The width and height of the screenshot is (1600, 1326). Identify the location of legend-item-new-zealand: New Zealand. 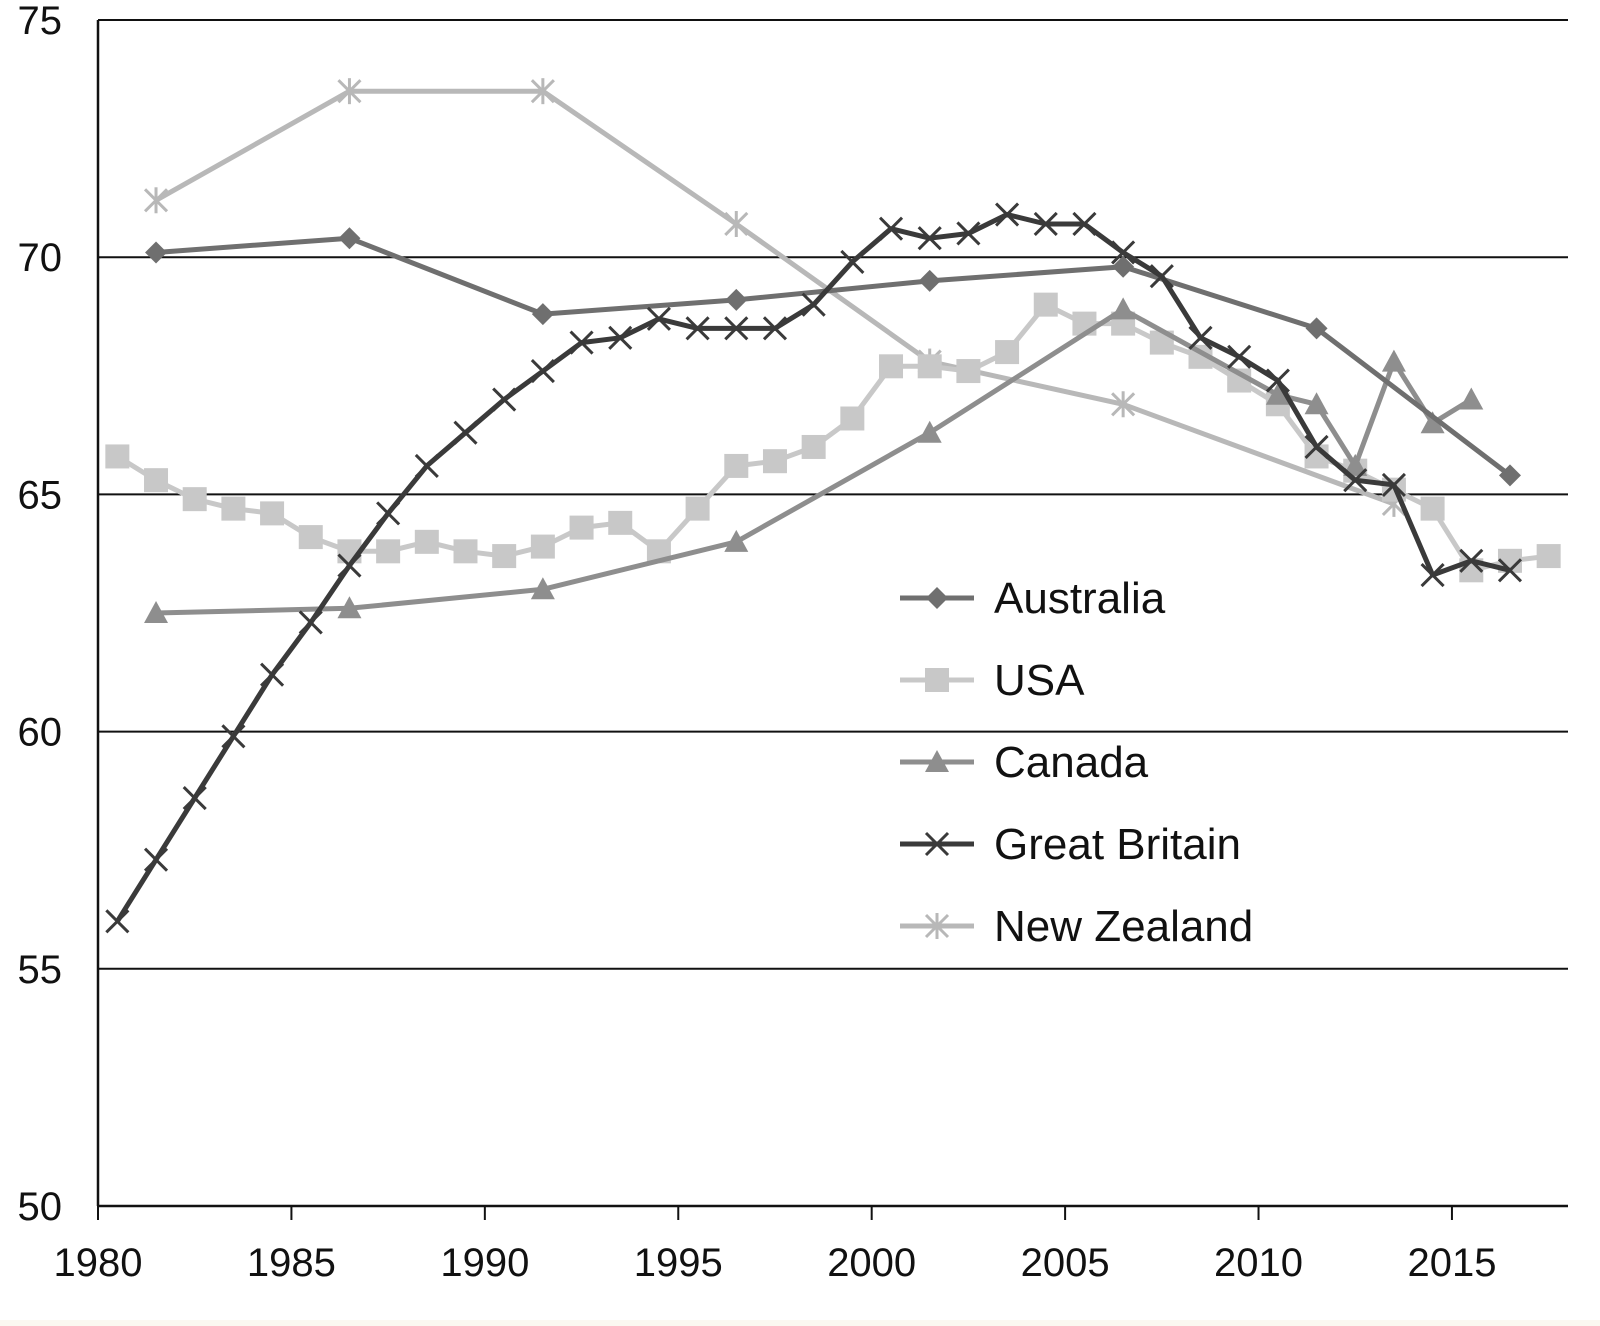
(1076, 926).